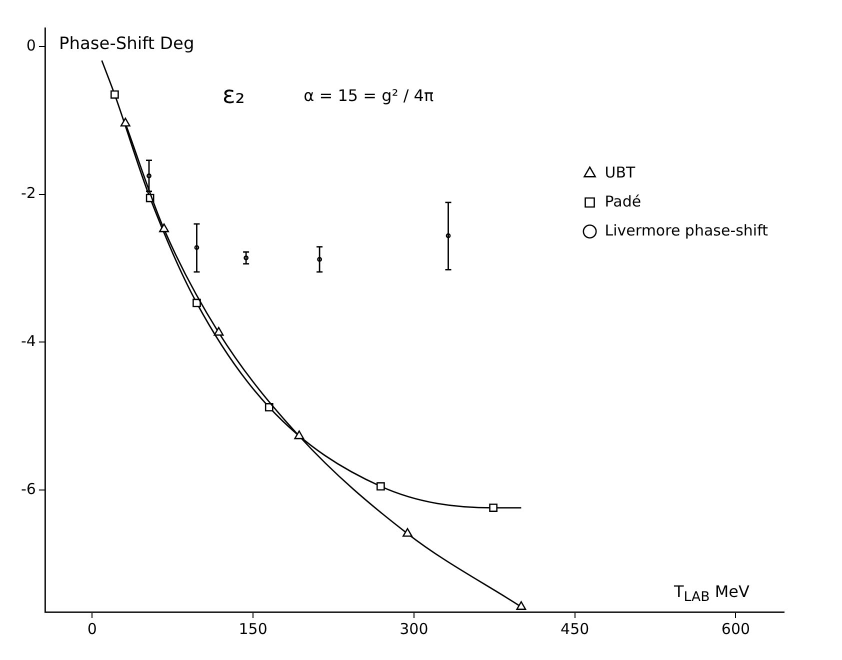  Describe the element at coordinates (92, 629) in the screenshot. I see `x-tick-label: 0` at that location.